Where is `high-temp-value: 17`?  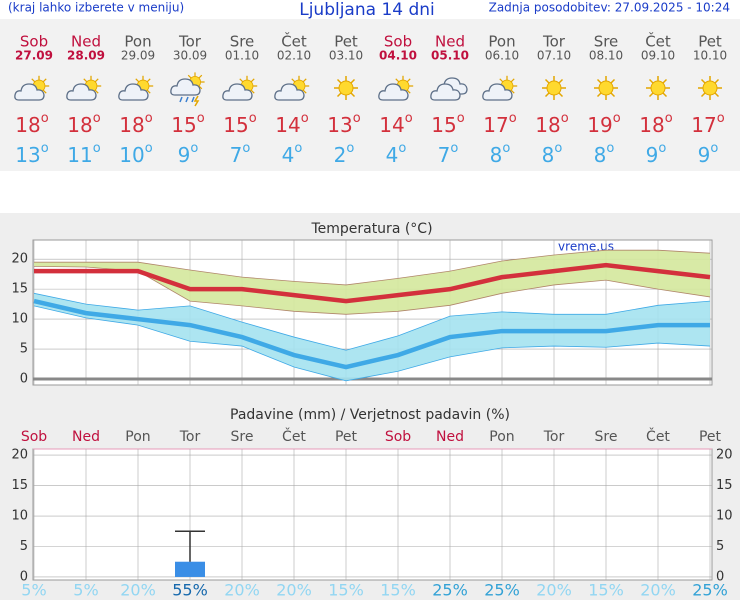
high-temp-value: 17 is located at coordinates (495, 125).